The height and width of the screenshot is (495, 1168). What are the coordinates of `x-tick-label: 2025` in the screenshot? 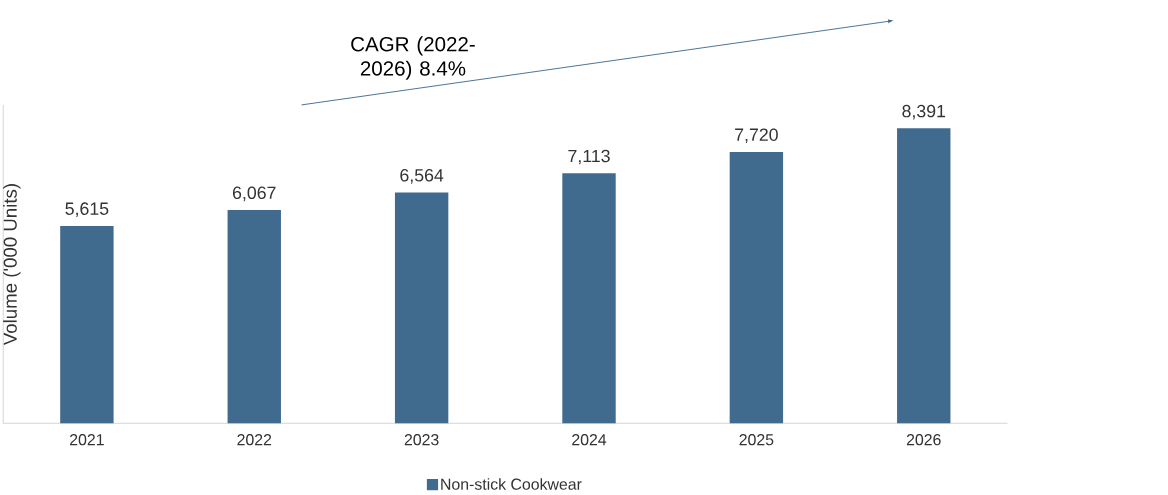 It's located at (756, 440).